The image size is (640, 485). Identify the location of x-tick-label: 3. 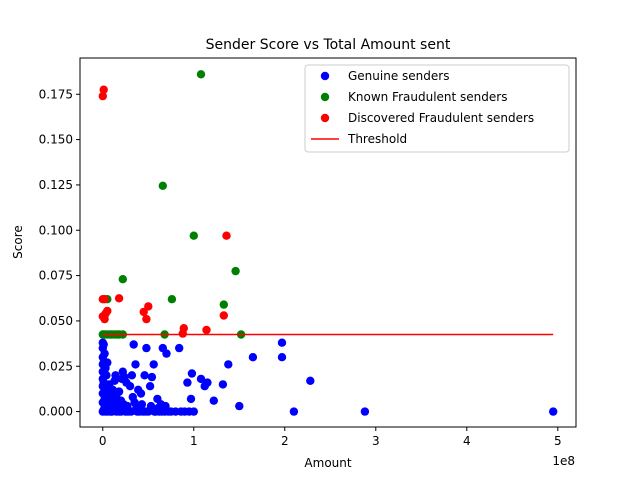
(376, 441).